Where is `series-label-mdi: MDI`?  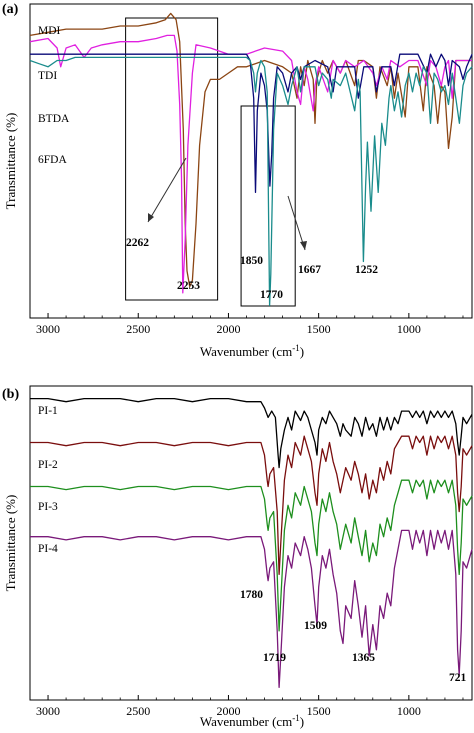 series-label-mdi: MDI is located at coordinates (49, 31).